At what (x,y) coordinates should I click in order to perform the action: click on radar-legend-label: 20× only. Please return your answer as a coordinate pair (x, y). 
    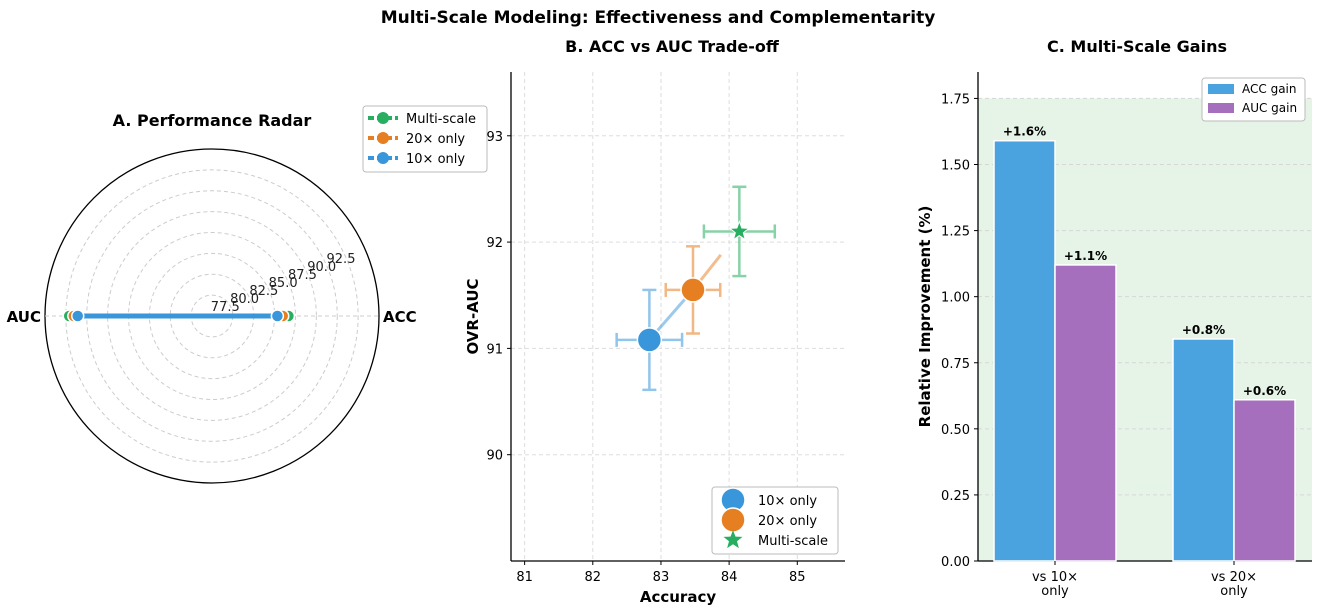
    Looking at the image, I should click on (435, 139).